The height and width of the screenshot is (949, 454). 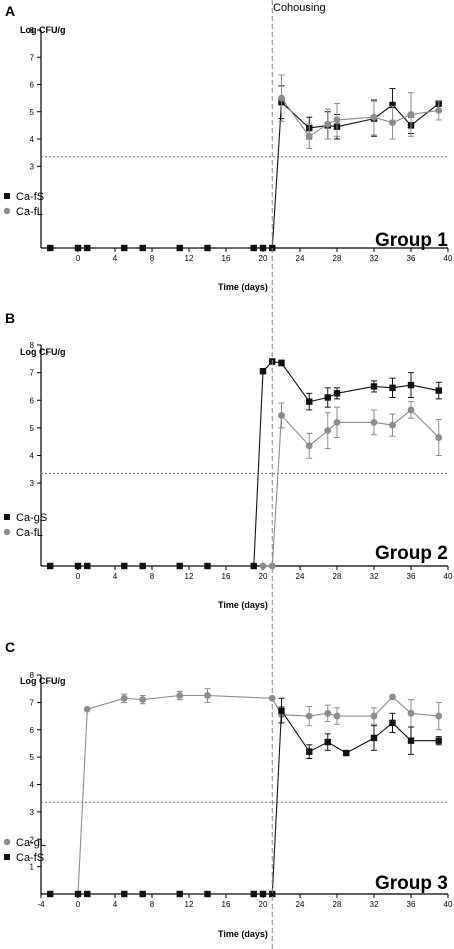 What do you see at coordinates (32, 57) in the screenshot?
I see `panel-a-y-tick-label: 7` at bounding box center [32, 57].